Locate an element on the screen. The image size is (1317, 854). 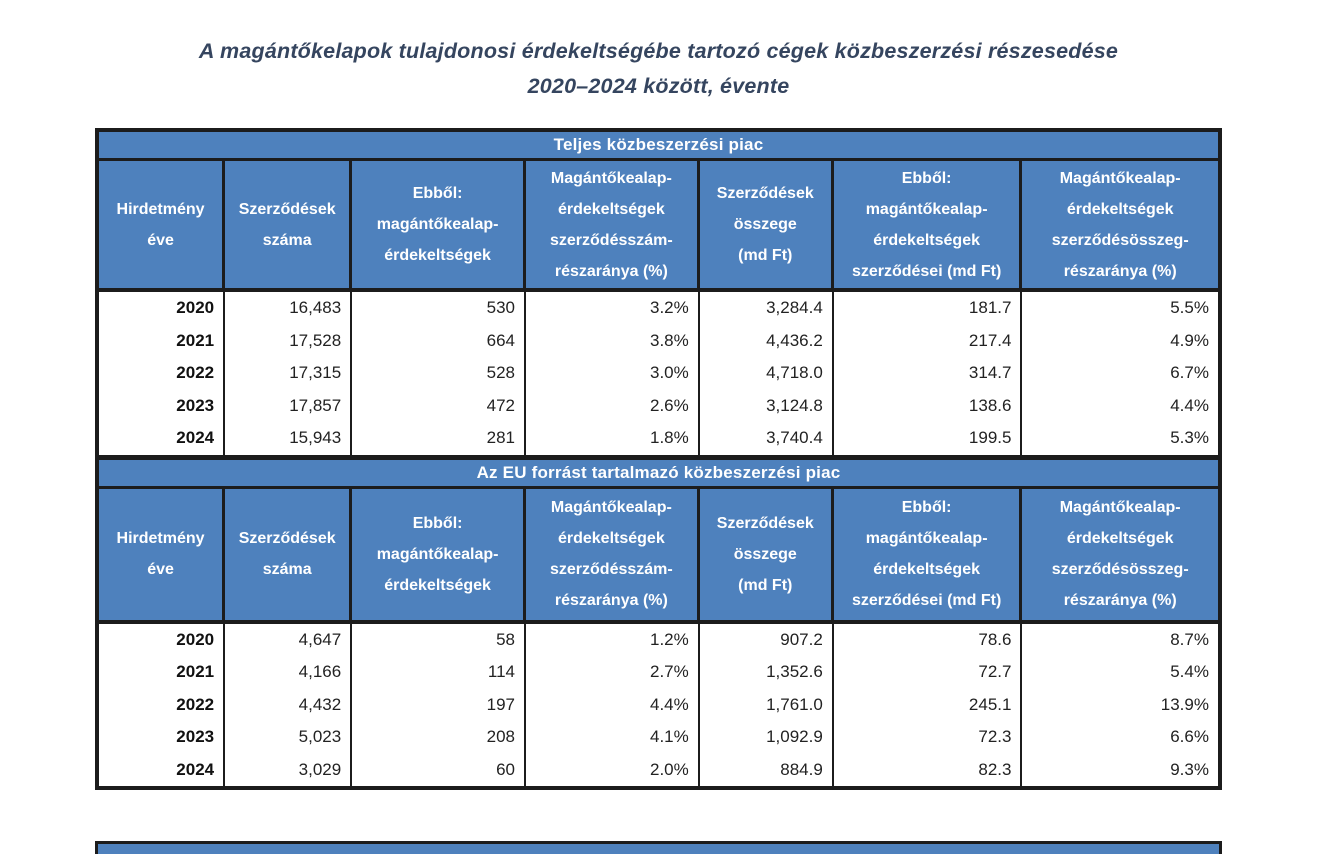
value-cell: 2.6% is located at coordinates (613, 405).